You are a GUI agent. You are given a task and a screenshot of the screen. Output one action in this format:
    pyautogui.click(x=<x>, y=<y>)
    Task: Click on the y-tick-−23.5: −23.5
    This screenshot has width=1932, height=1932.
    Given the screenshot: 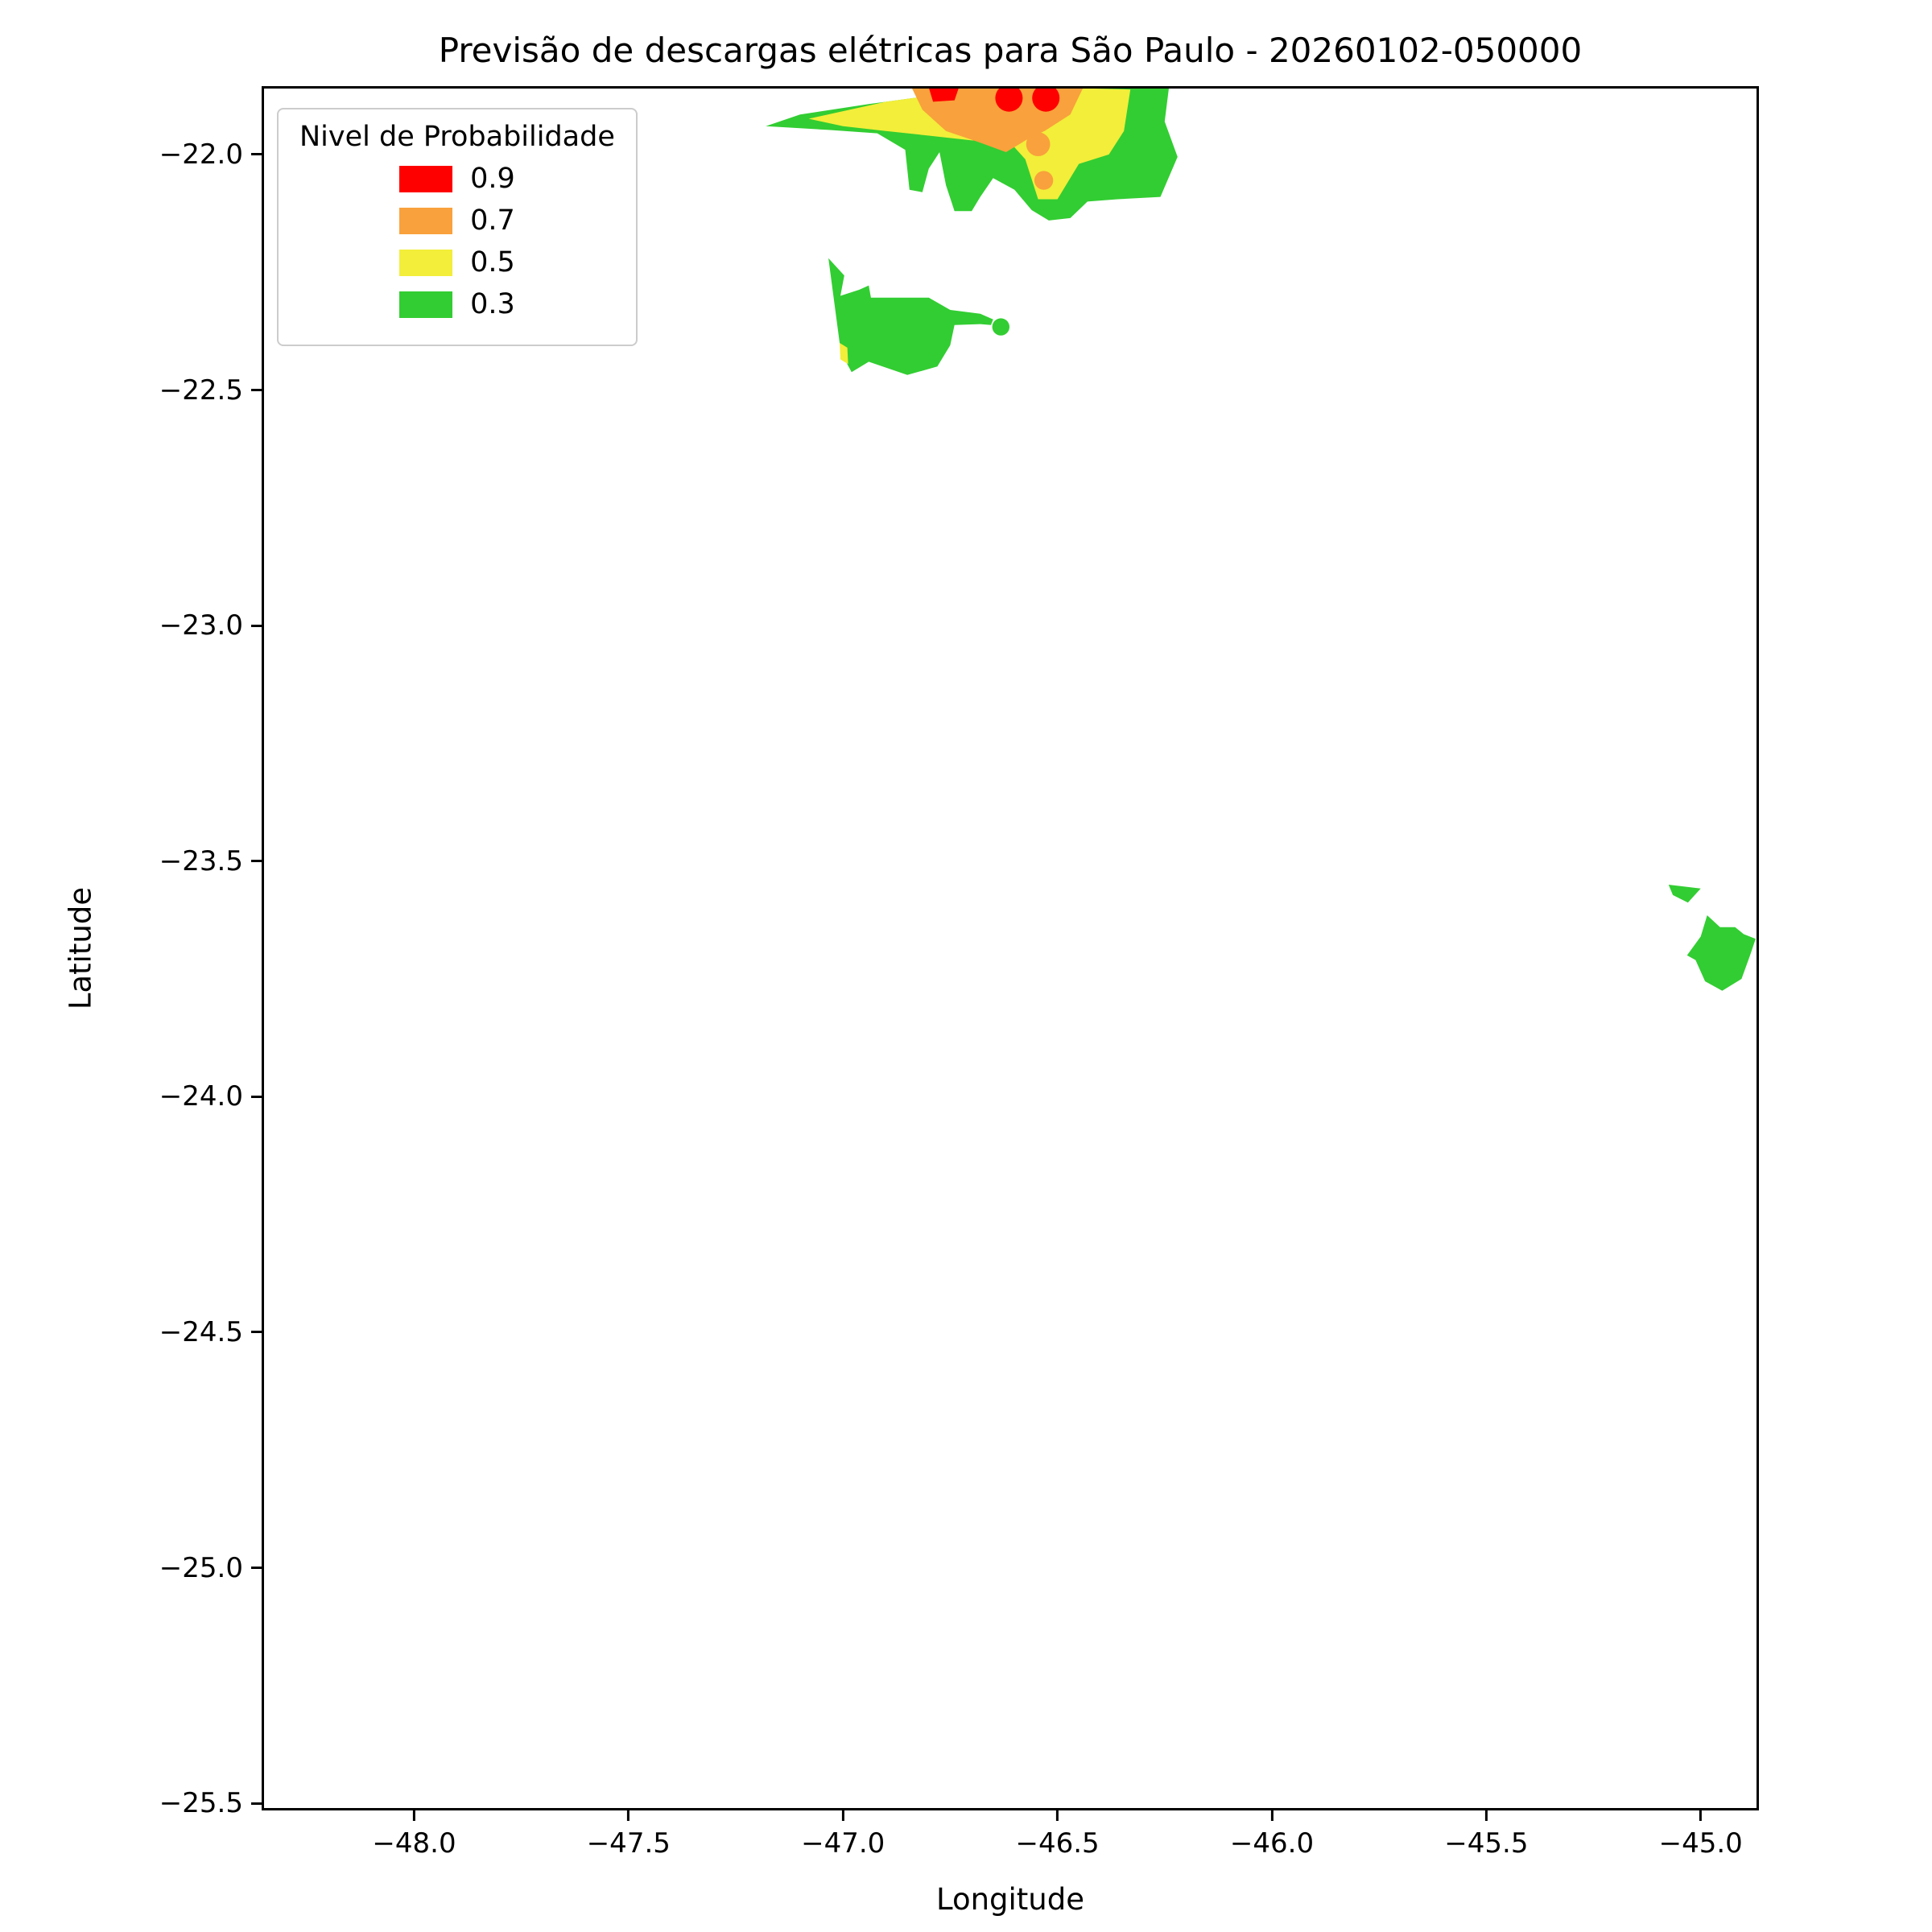 What is the action you would take?
    pyautogui.click(x=211, y=861)
    